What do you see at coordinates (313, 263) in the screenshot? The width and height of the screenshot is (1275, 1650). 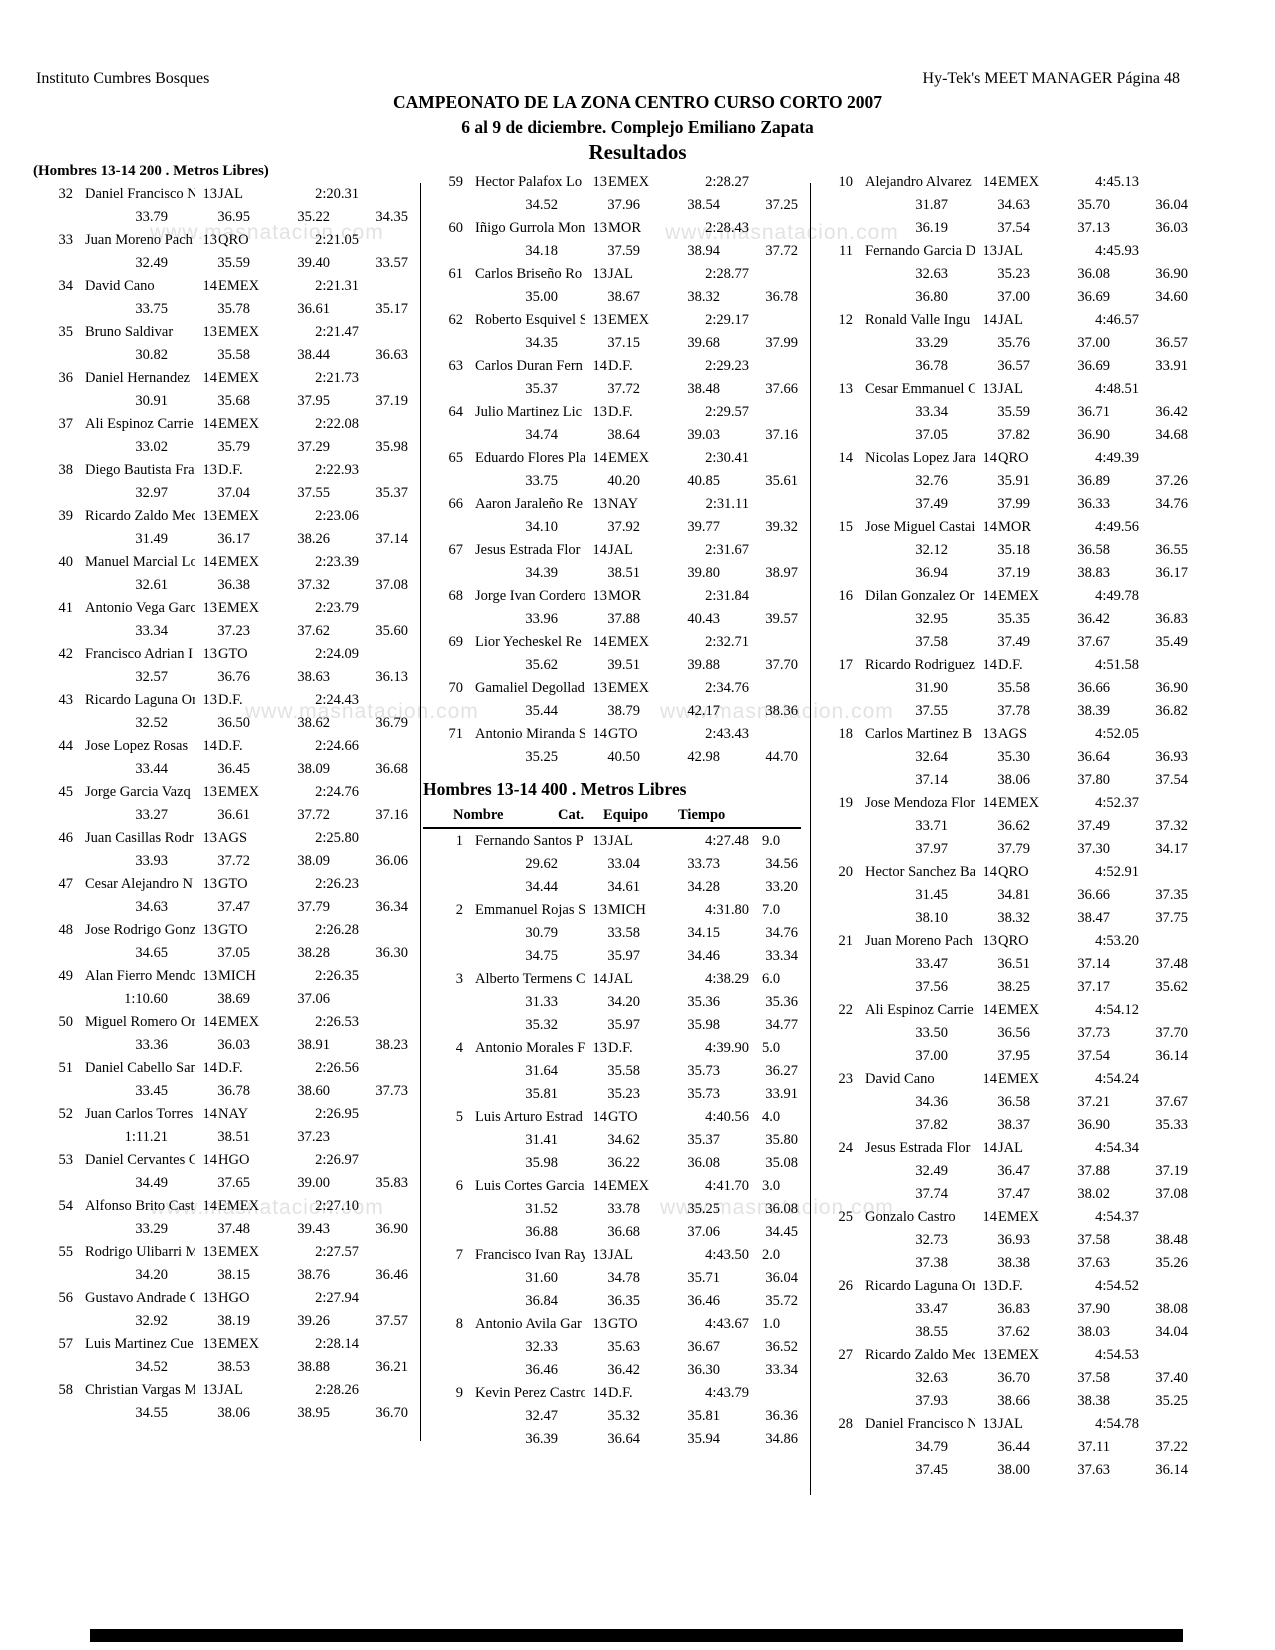 I see `split-time: 39.40` at bounding box center [313, 263].